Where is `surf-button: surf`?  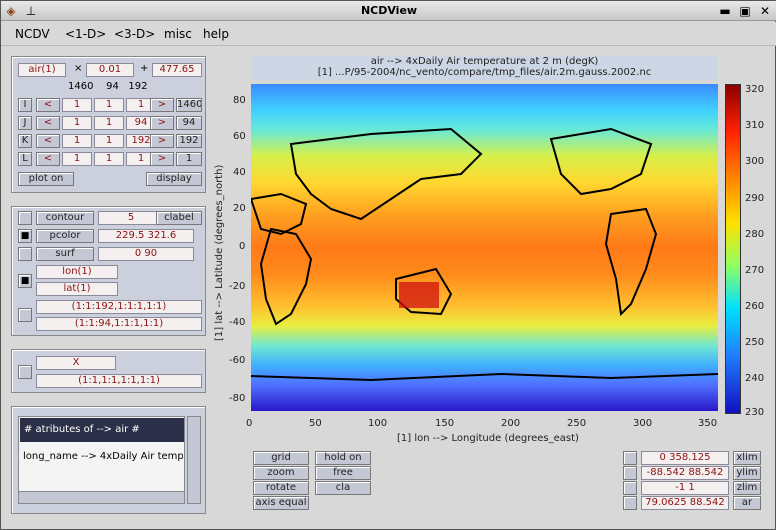 surf-button: surf is located at coordinates (65, 254).